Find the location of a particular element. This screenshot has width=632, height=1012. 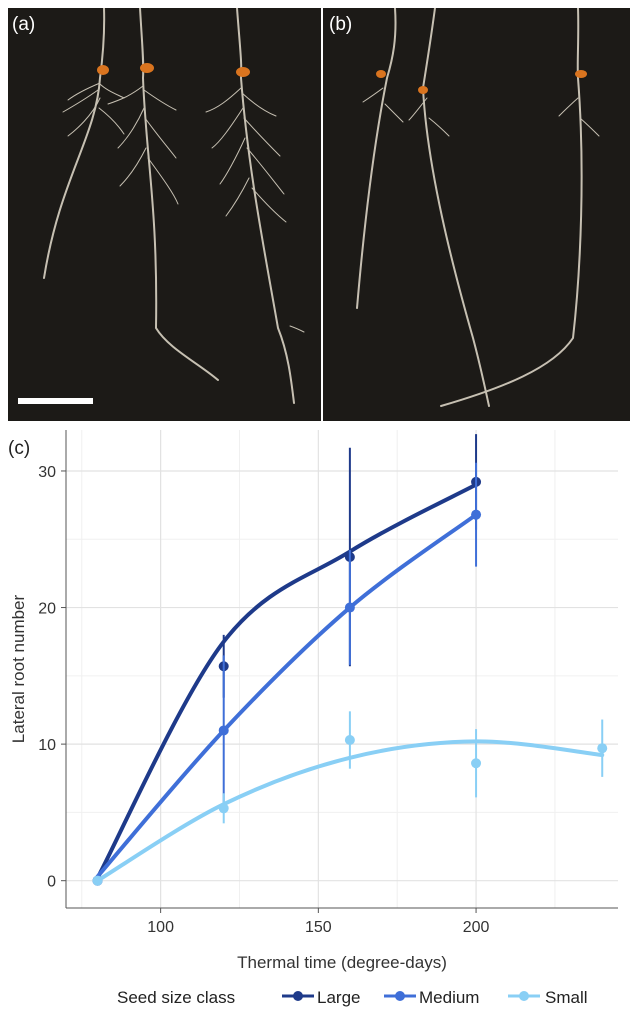

x-axis-label: Thermal time (degree-days) is located at coordinates (342, 962).